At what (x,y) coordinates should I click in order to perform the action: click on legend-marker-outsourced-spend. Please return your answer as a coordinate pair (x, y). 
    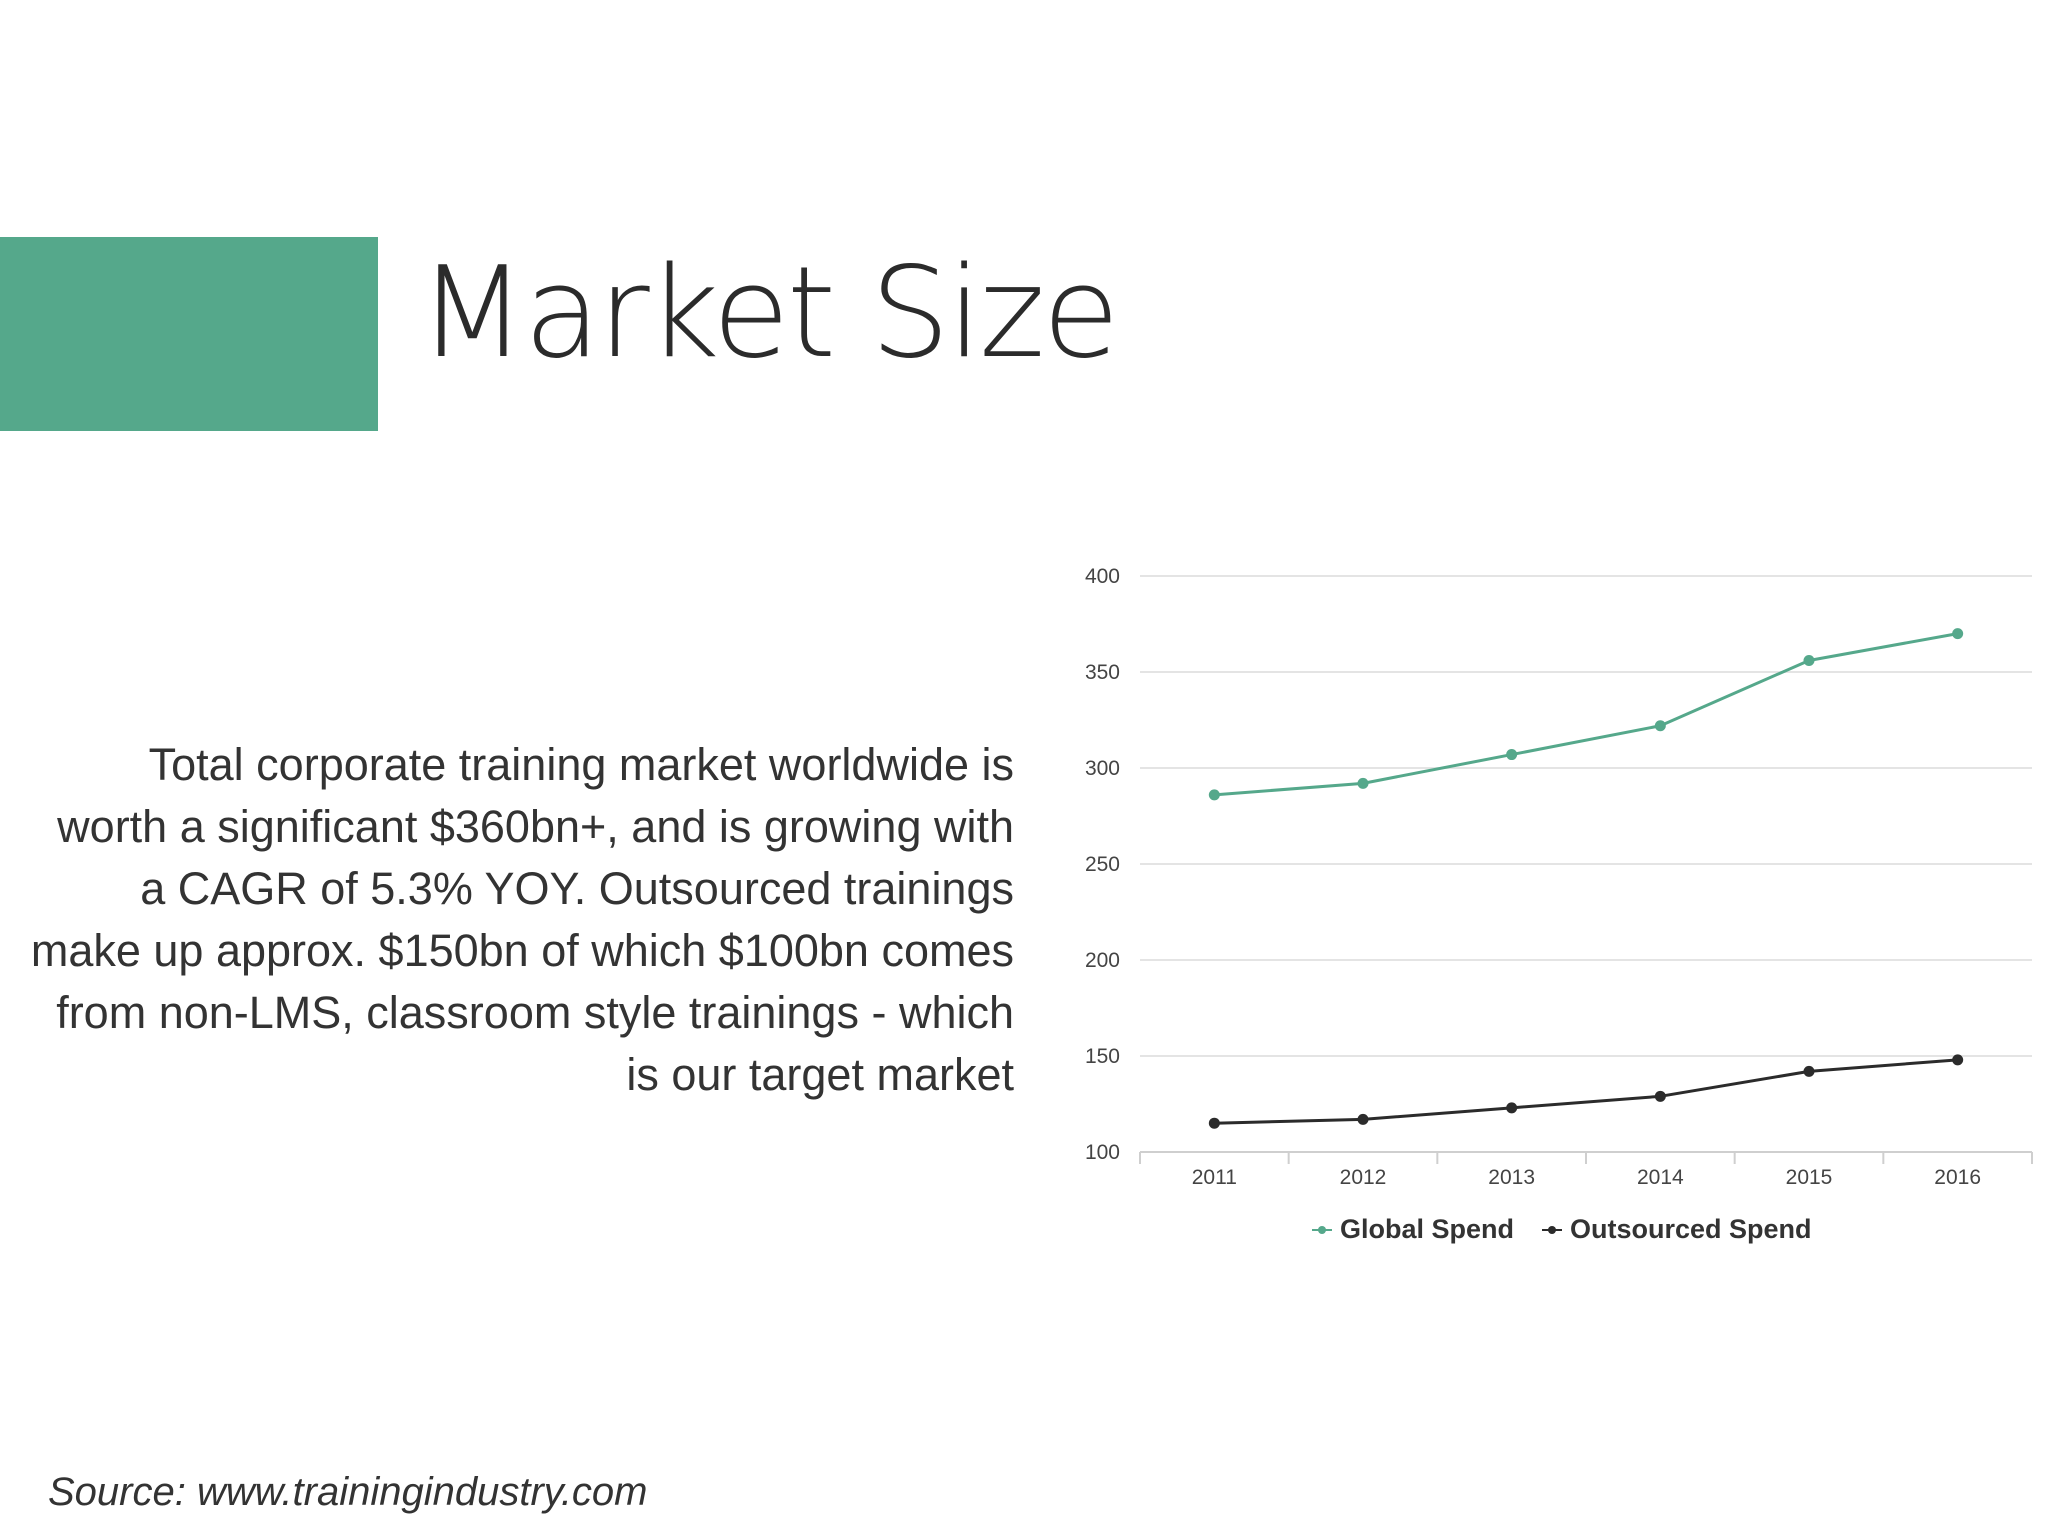
    Looking at the image, I should click on (1552, 1230).